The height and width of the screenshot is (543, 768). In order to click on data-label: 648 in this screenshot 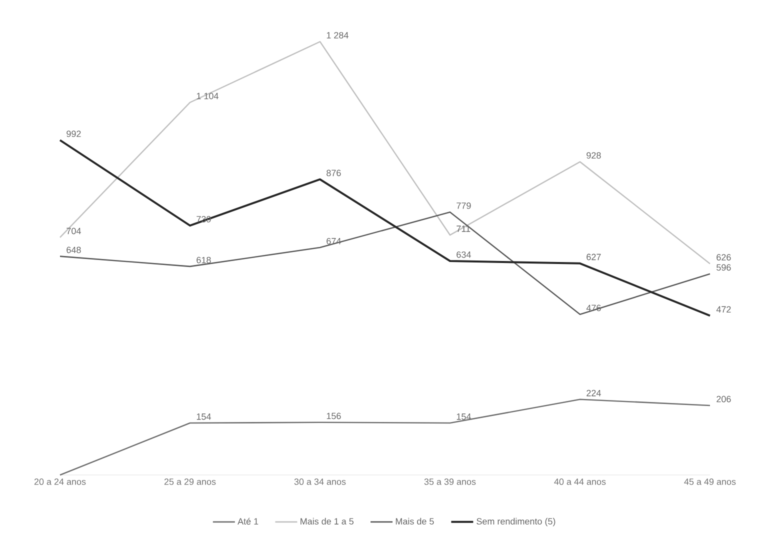, I will do `click(73, 250)`.